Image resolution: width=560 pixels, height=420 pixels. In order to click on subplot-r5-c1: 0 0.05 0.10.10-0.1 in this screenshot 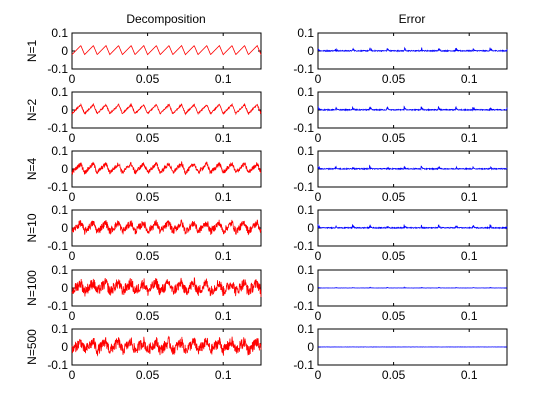, I will do `click(400, 352)`.